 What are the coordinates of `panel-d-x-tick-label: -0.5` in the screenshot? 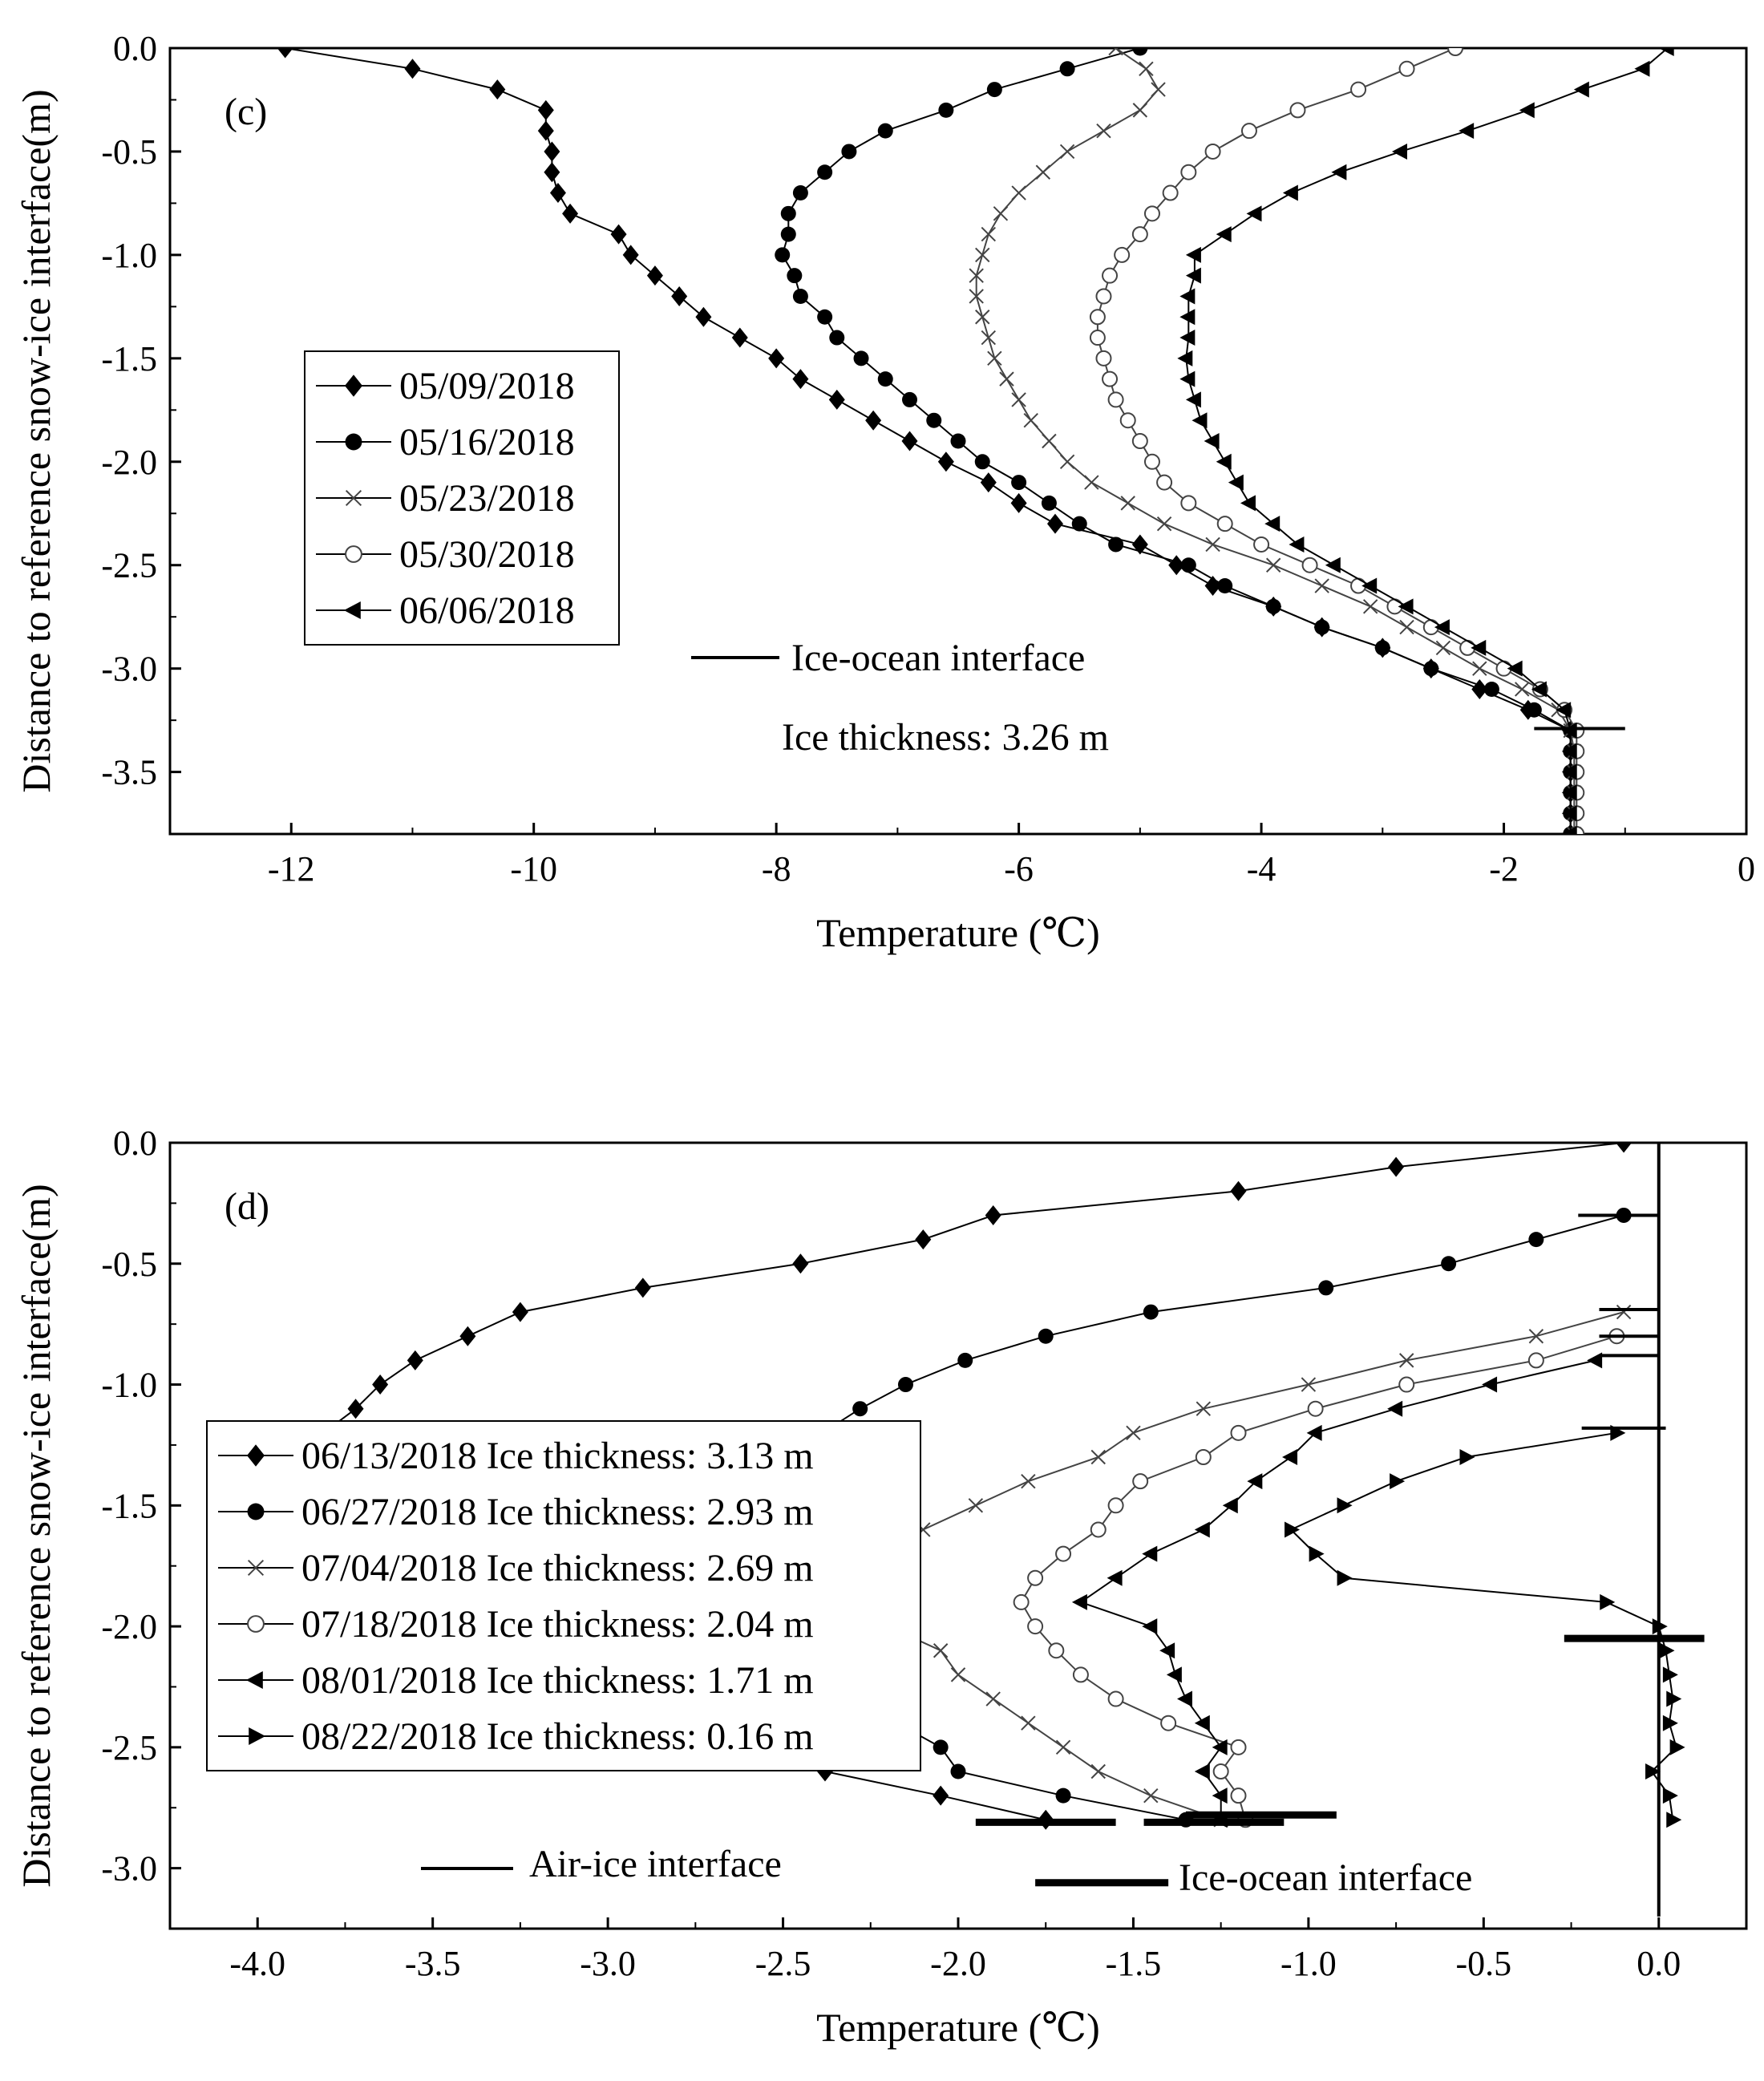 It's located at (1484, 1963).